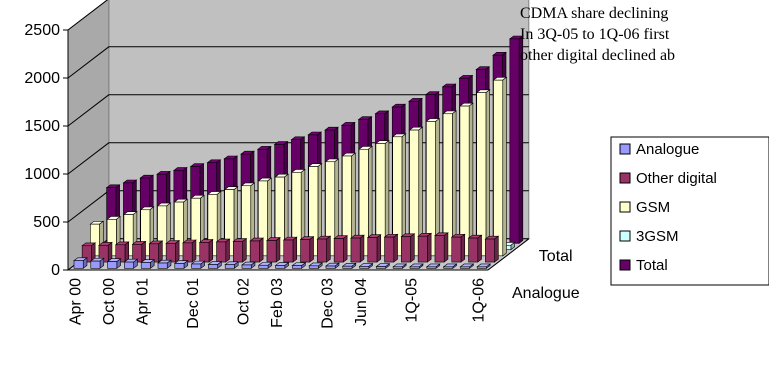  Describe the element at coordinates (676, 178) in the screenshot. I see `legend-label: Other digital` at that location.